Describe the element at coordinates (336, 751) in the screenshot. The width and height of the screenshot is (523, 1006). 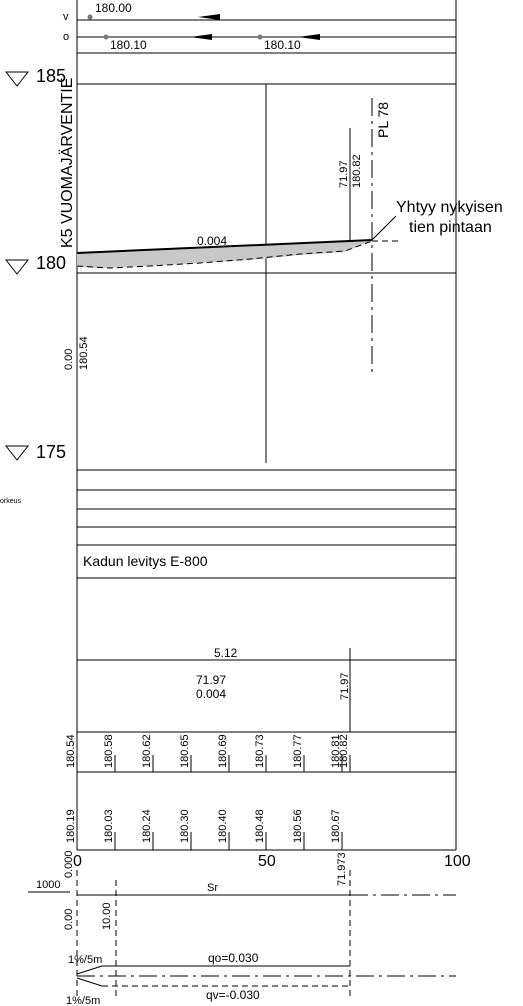
I see `design-height-value: 180.81` at that location.